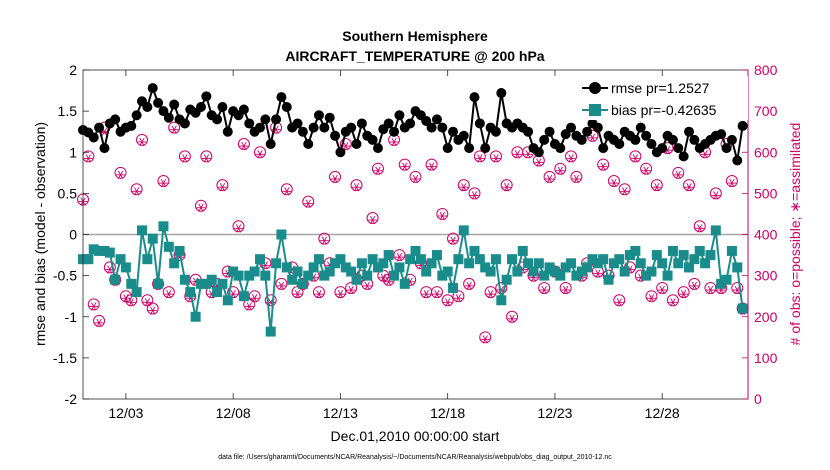  What do you see at coordinates (71, 234) in the screenshot?
I see `y-axis-left: -2 -1.5 -1 -0.5 0 0.5 1 1.5 2` at bounding box center [71, 234].